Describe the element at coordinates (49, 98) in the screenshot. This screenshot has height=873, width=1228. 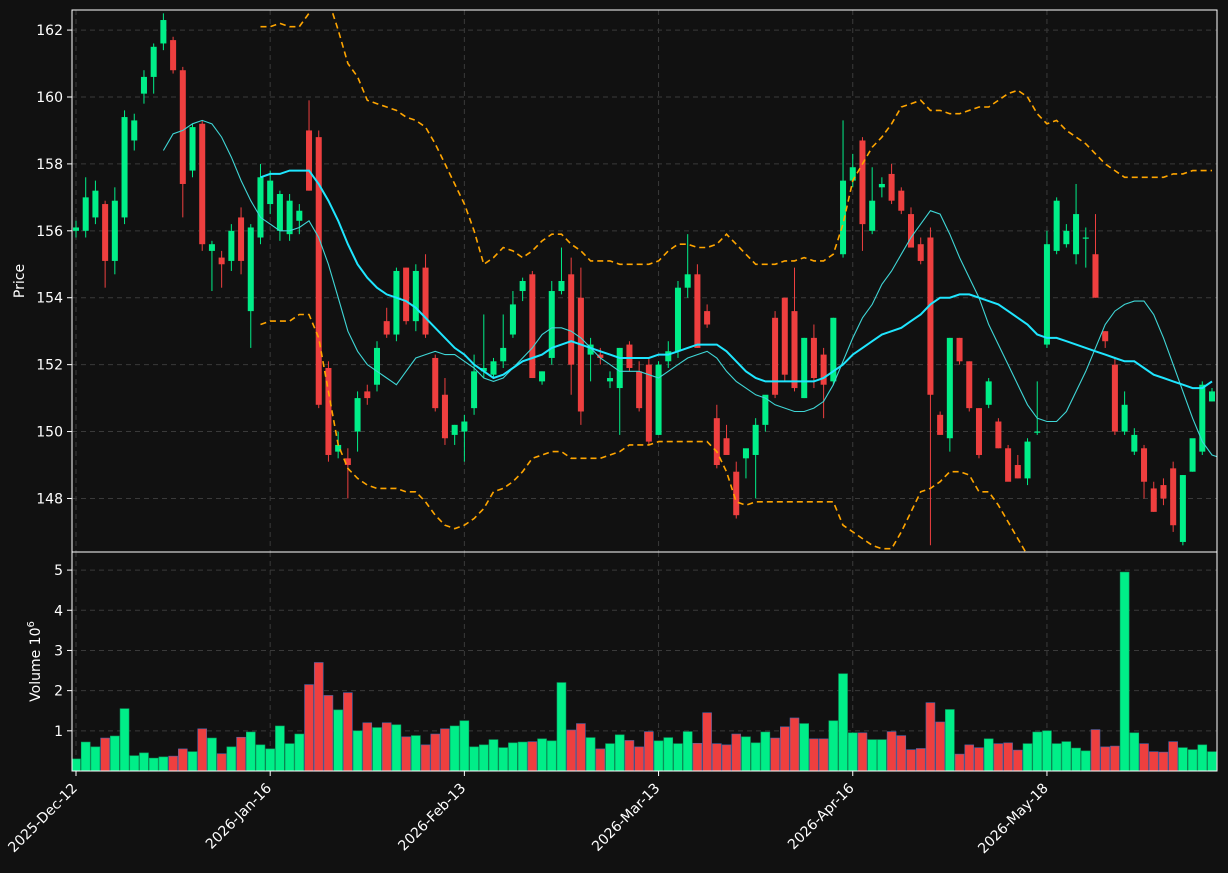
I see `price-tick-label: 160` at that location.